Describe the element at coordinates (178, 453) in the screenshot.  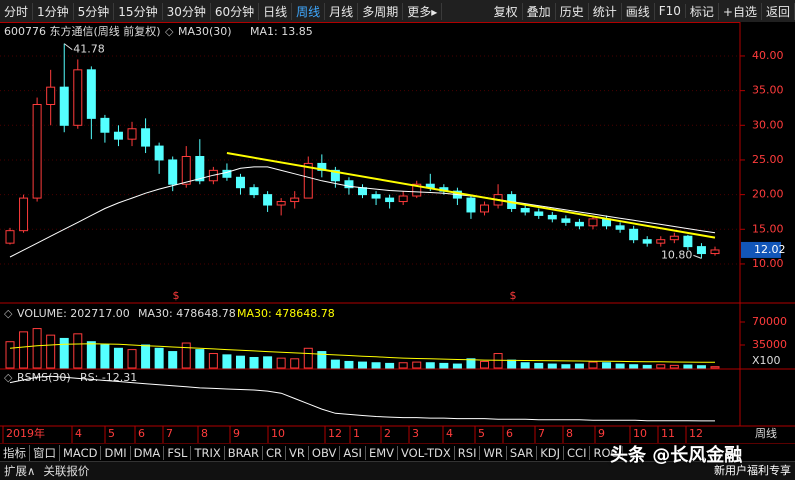
I see `indicator-tab: FSL` at that location.